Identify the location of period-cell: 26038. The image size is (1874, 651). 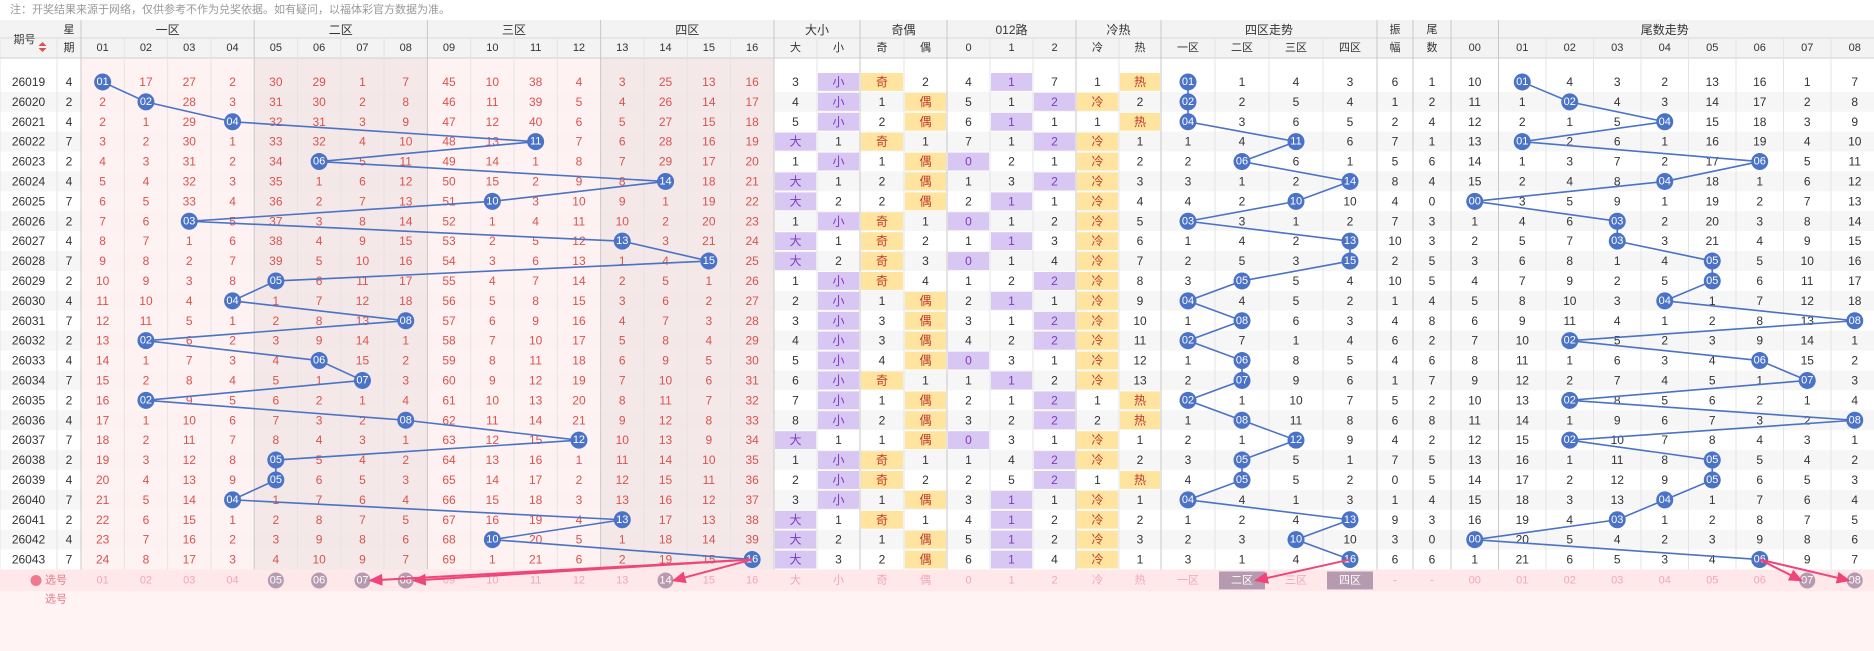
(29, 460).